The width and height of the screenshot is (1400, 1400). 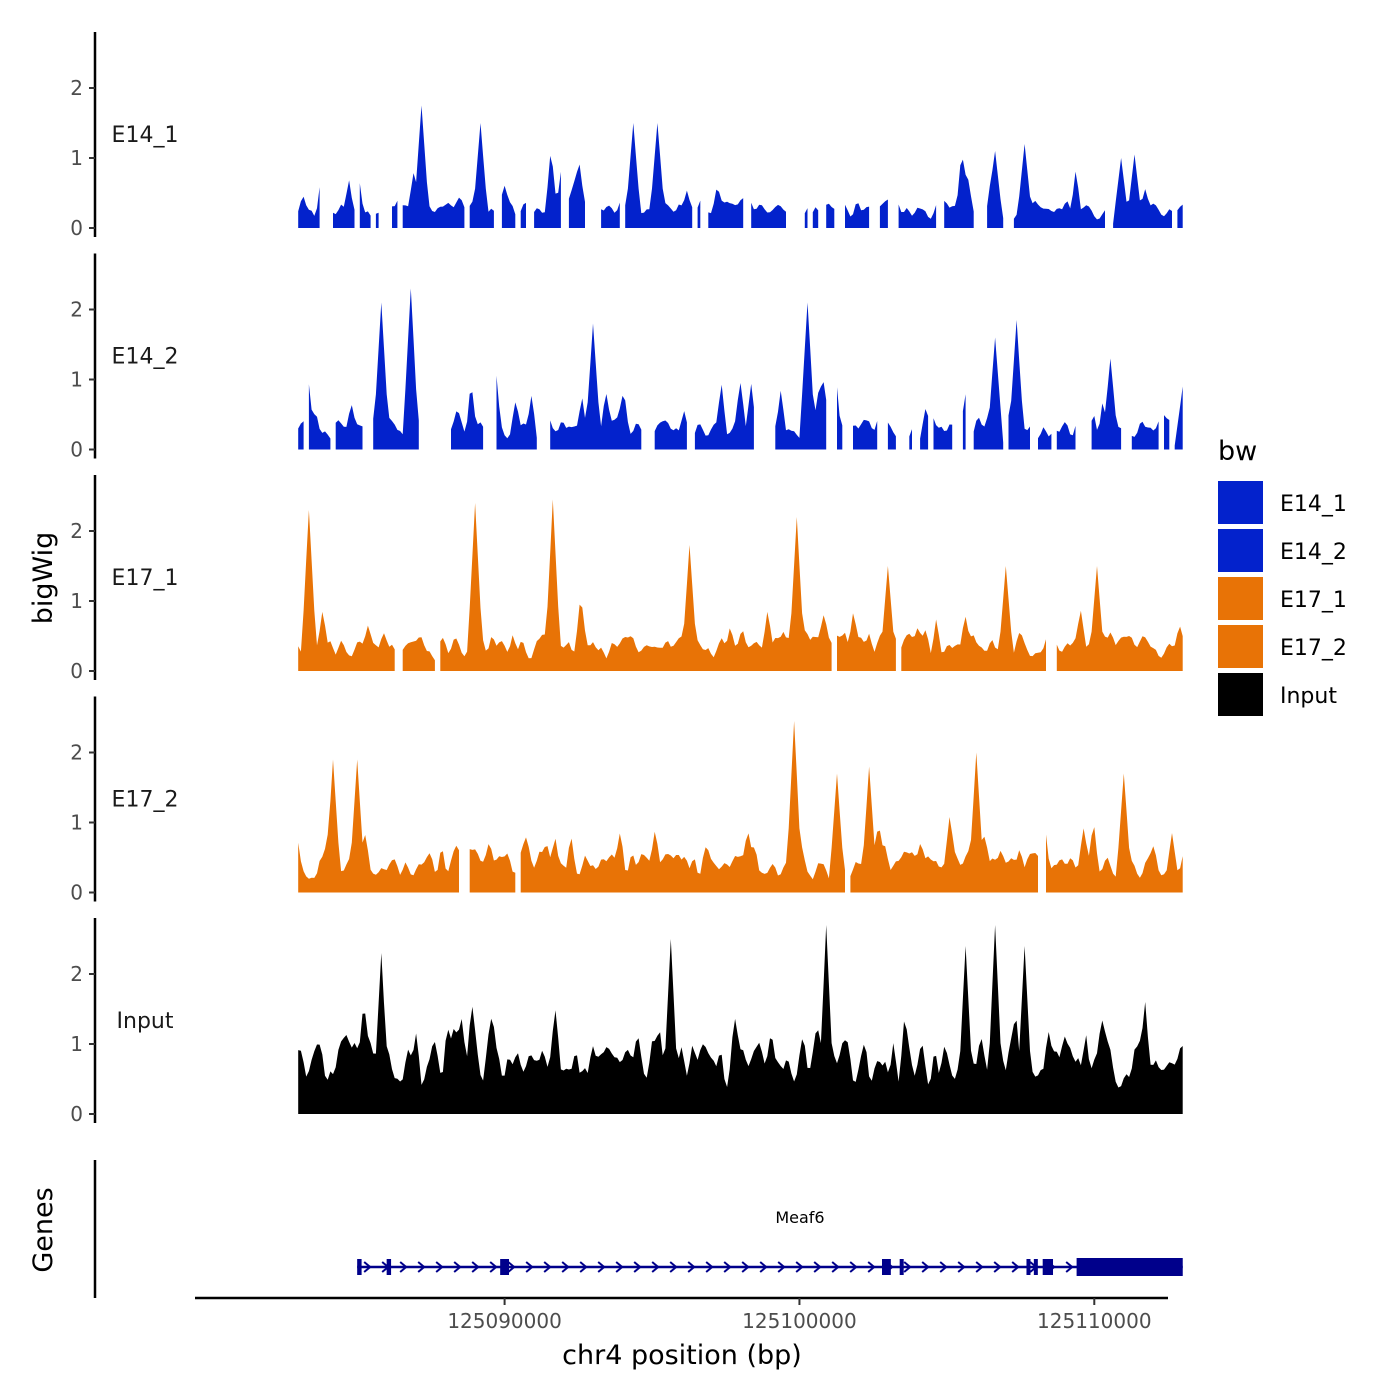 What do you see at coordinates (1282, 576) in the screenshot?
I see `legend: bw E14_1 E14_2 E17_1 E17_2 Input` at bounding box center [1282, 576].